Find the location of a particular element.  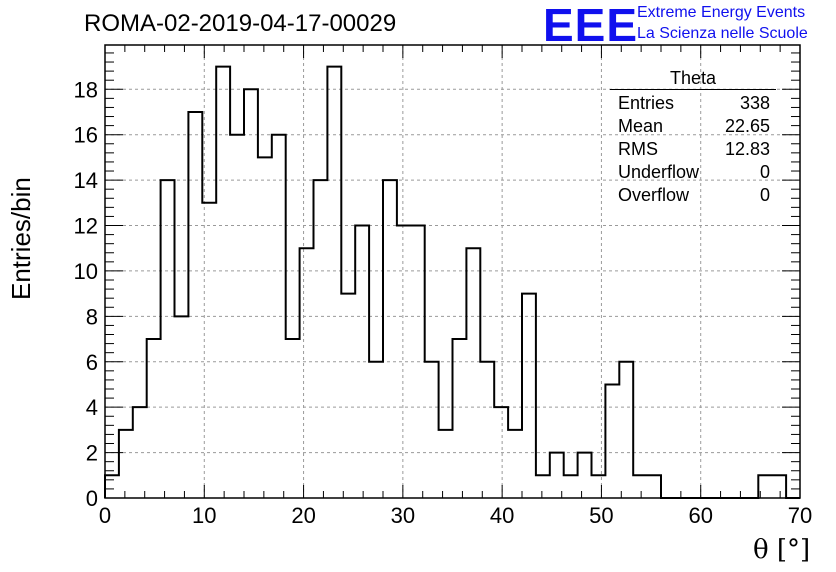

y-tick-label: 6 is located at coordinates (92, 362).